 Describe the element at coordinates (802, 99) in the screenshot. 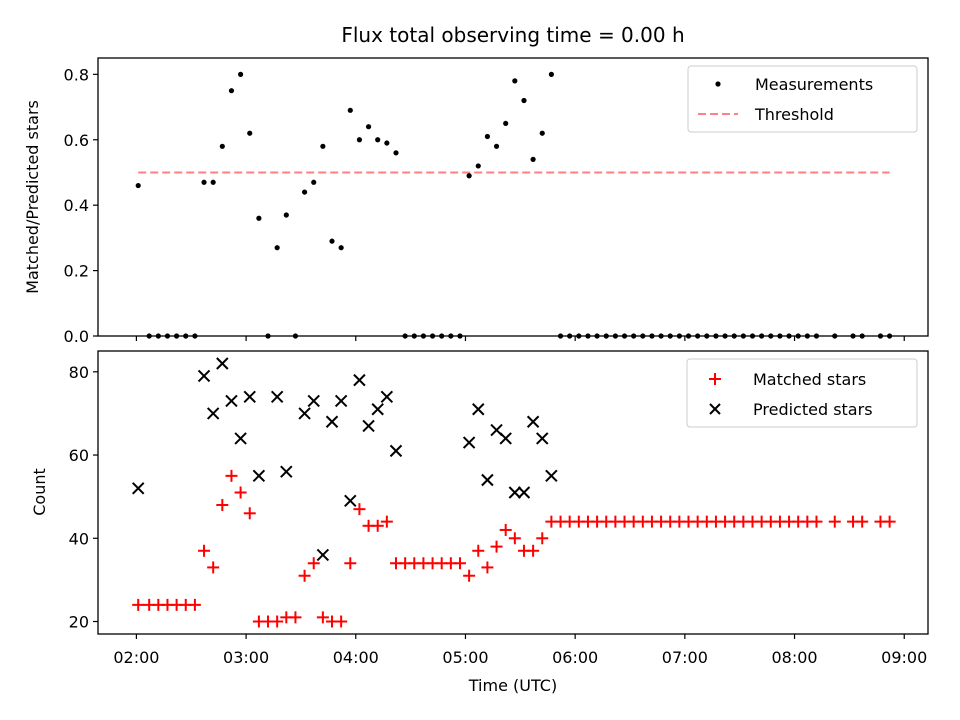

I see `ratio-legend: Measurements Threshold` at that location.